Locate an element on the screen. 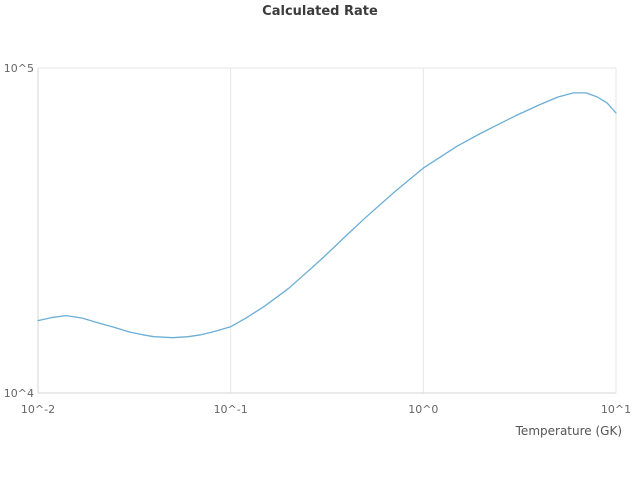 This screenshot has height=480, width=640. y-tick-label: 10^5 is located at coordinates (19, 68).